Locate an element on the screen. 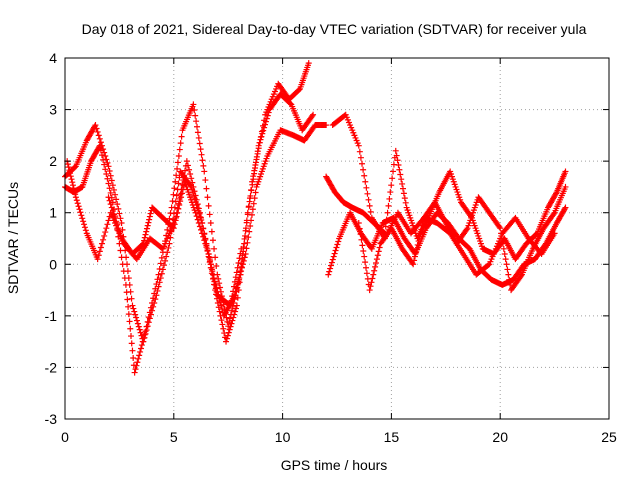 This screenshot has height=480, width=640. x-tick-label: 10 is located at coordinates (283, 437).